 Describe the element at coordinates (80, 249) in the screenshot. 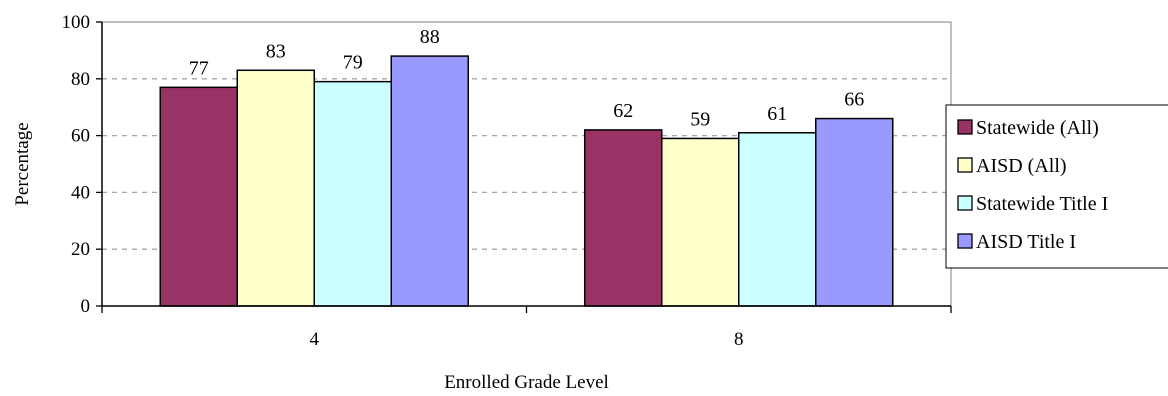

I see `y-tick-label: 20` at that location.